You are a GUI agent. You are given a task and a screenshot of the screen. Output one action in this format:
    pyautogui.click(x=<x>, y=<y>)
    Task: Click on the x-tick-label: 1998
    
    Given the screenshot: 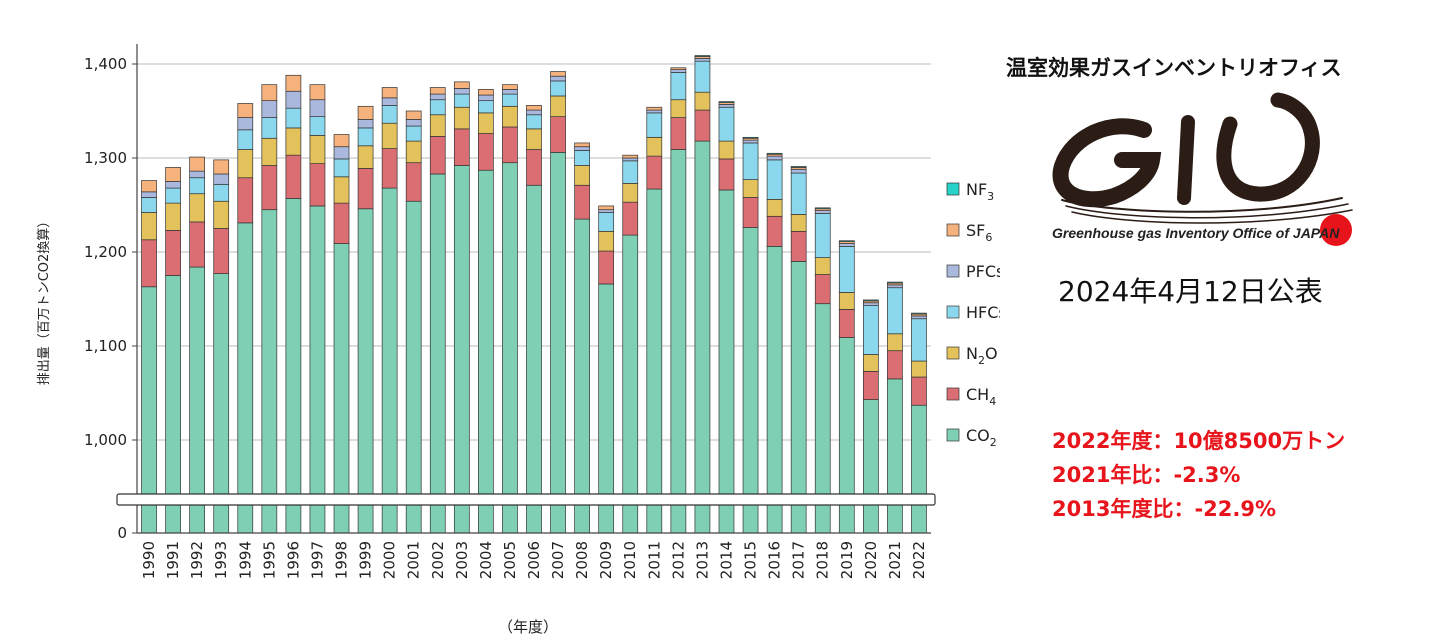 What is the action you would take?
    pyautogui.click(x=342, y=560)
    